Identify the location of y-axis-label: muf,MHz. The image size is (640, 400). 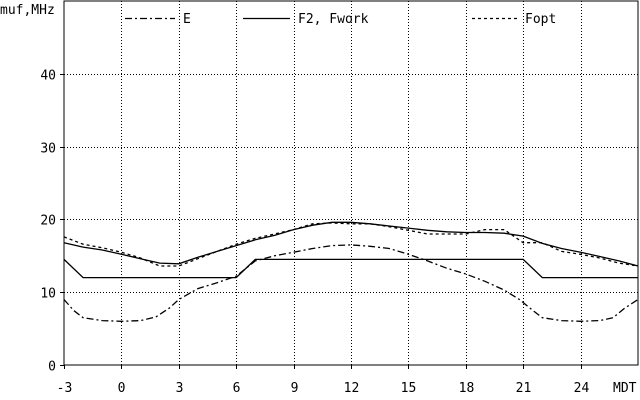
(27, 10).